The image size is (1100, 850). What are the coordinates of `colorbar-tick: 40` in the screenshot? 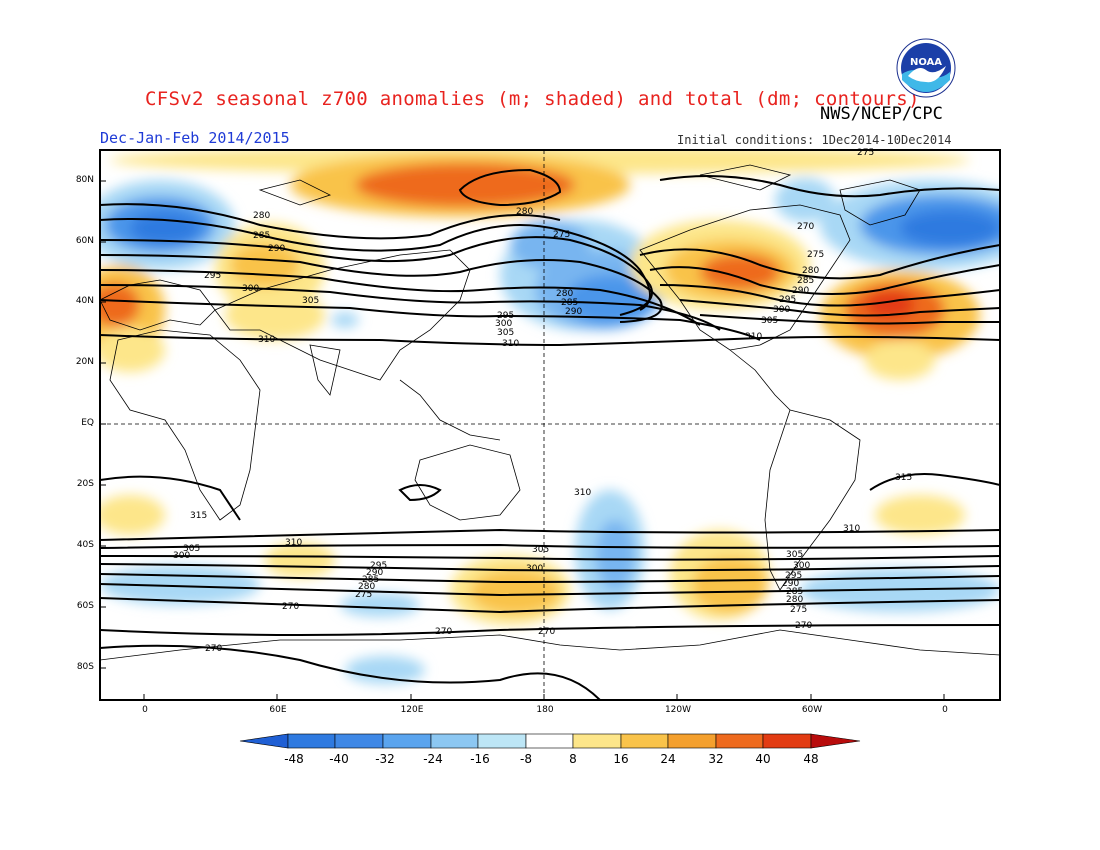 It's located at (763, 759).